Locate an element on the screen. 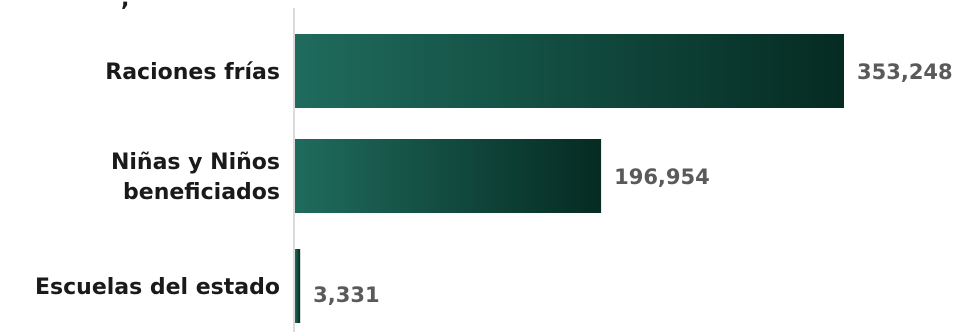  category-label-raciones-frias: Raciones frías is located at coordinates (192, 72).